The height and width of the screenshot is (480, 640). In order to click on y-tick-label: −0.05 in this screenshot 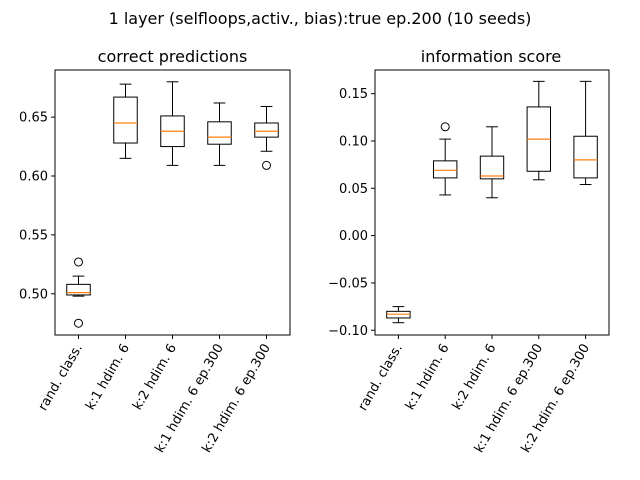, I will do `click(348, 283)`.